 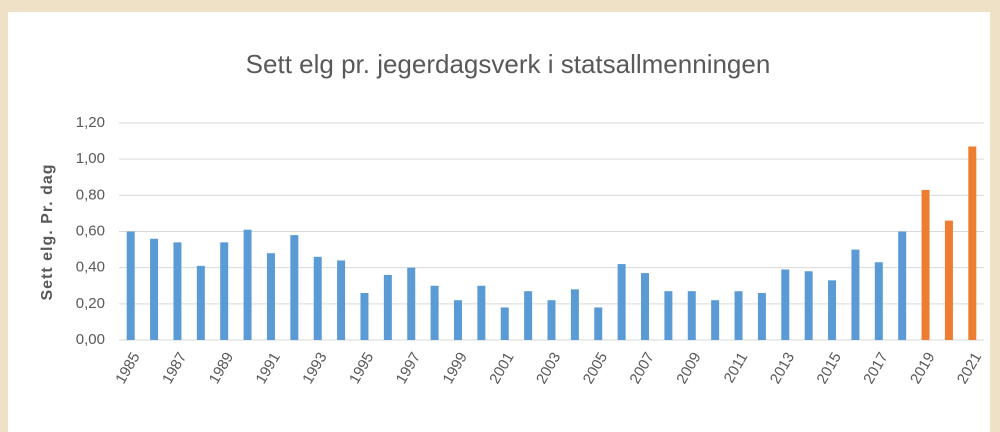 What do you see at coordinates (90, 267) in the screenshot?
I see `y-tick-label: 0,40` at bounding box center [90, 267].